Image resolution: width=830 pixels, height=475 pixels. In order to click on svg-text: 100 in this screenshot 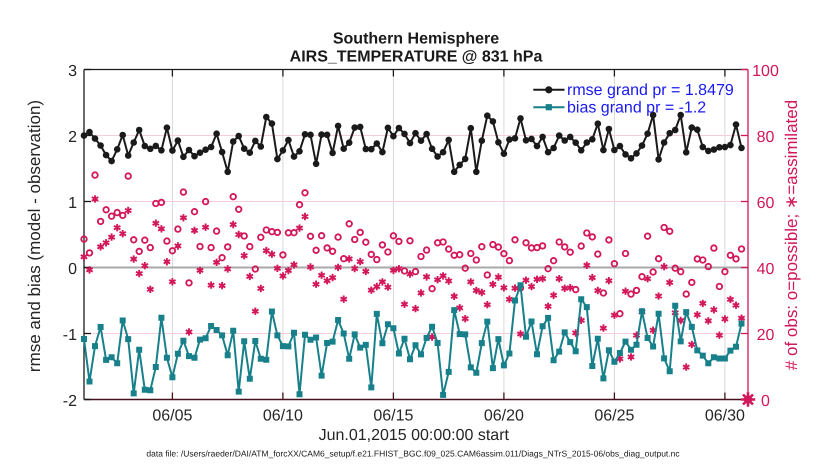, I will do `click(765, 71)`.